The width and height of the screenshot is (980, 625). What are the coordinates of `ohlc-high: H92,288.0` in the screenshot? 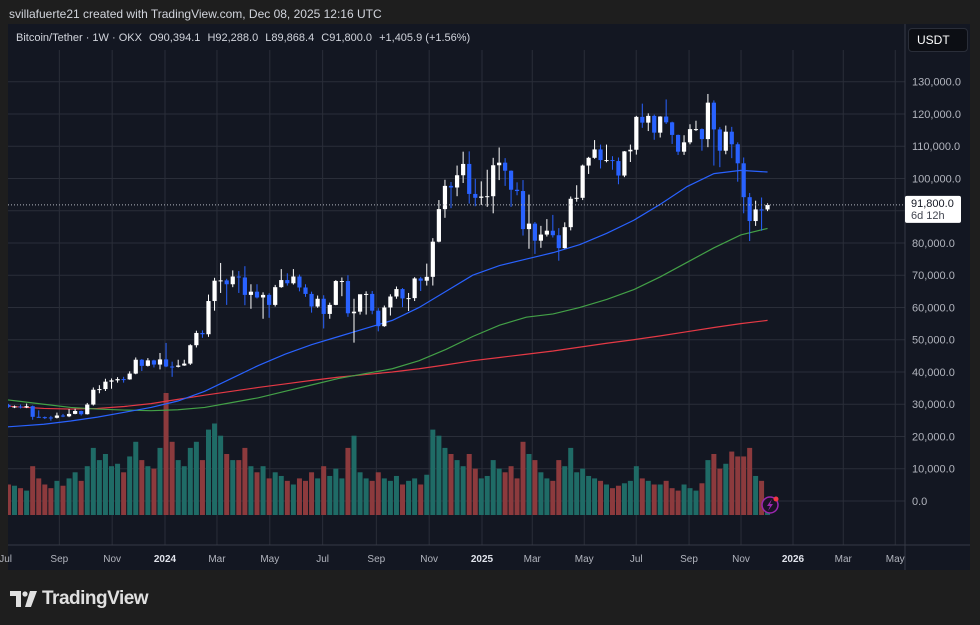 It's located at (233, 38).